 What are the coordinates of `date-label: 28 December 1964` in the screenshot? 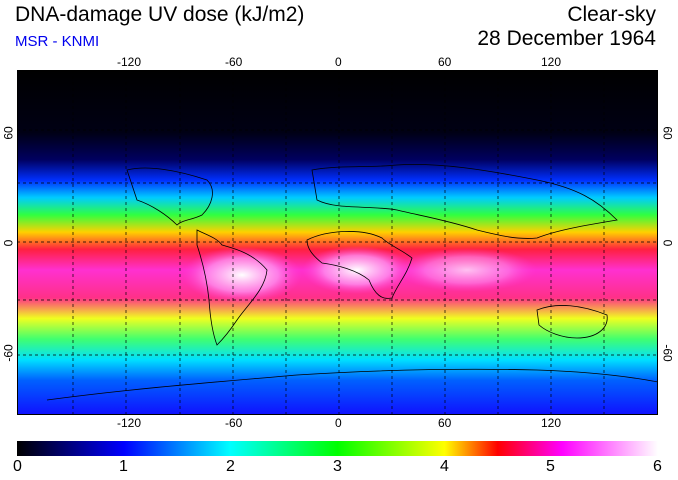 It's located at (566, 38).